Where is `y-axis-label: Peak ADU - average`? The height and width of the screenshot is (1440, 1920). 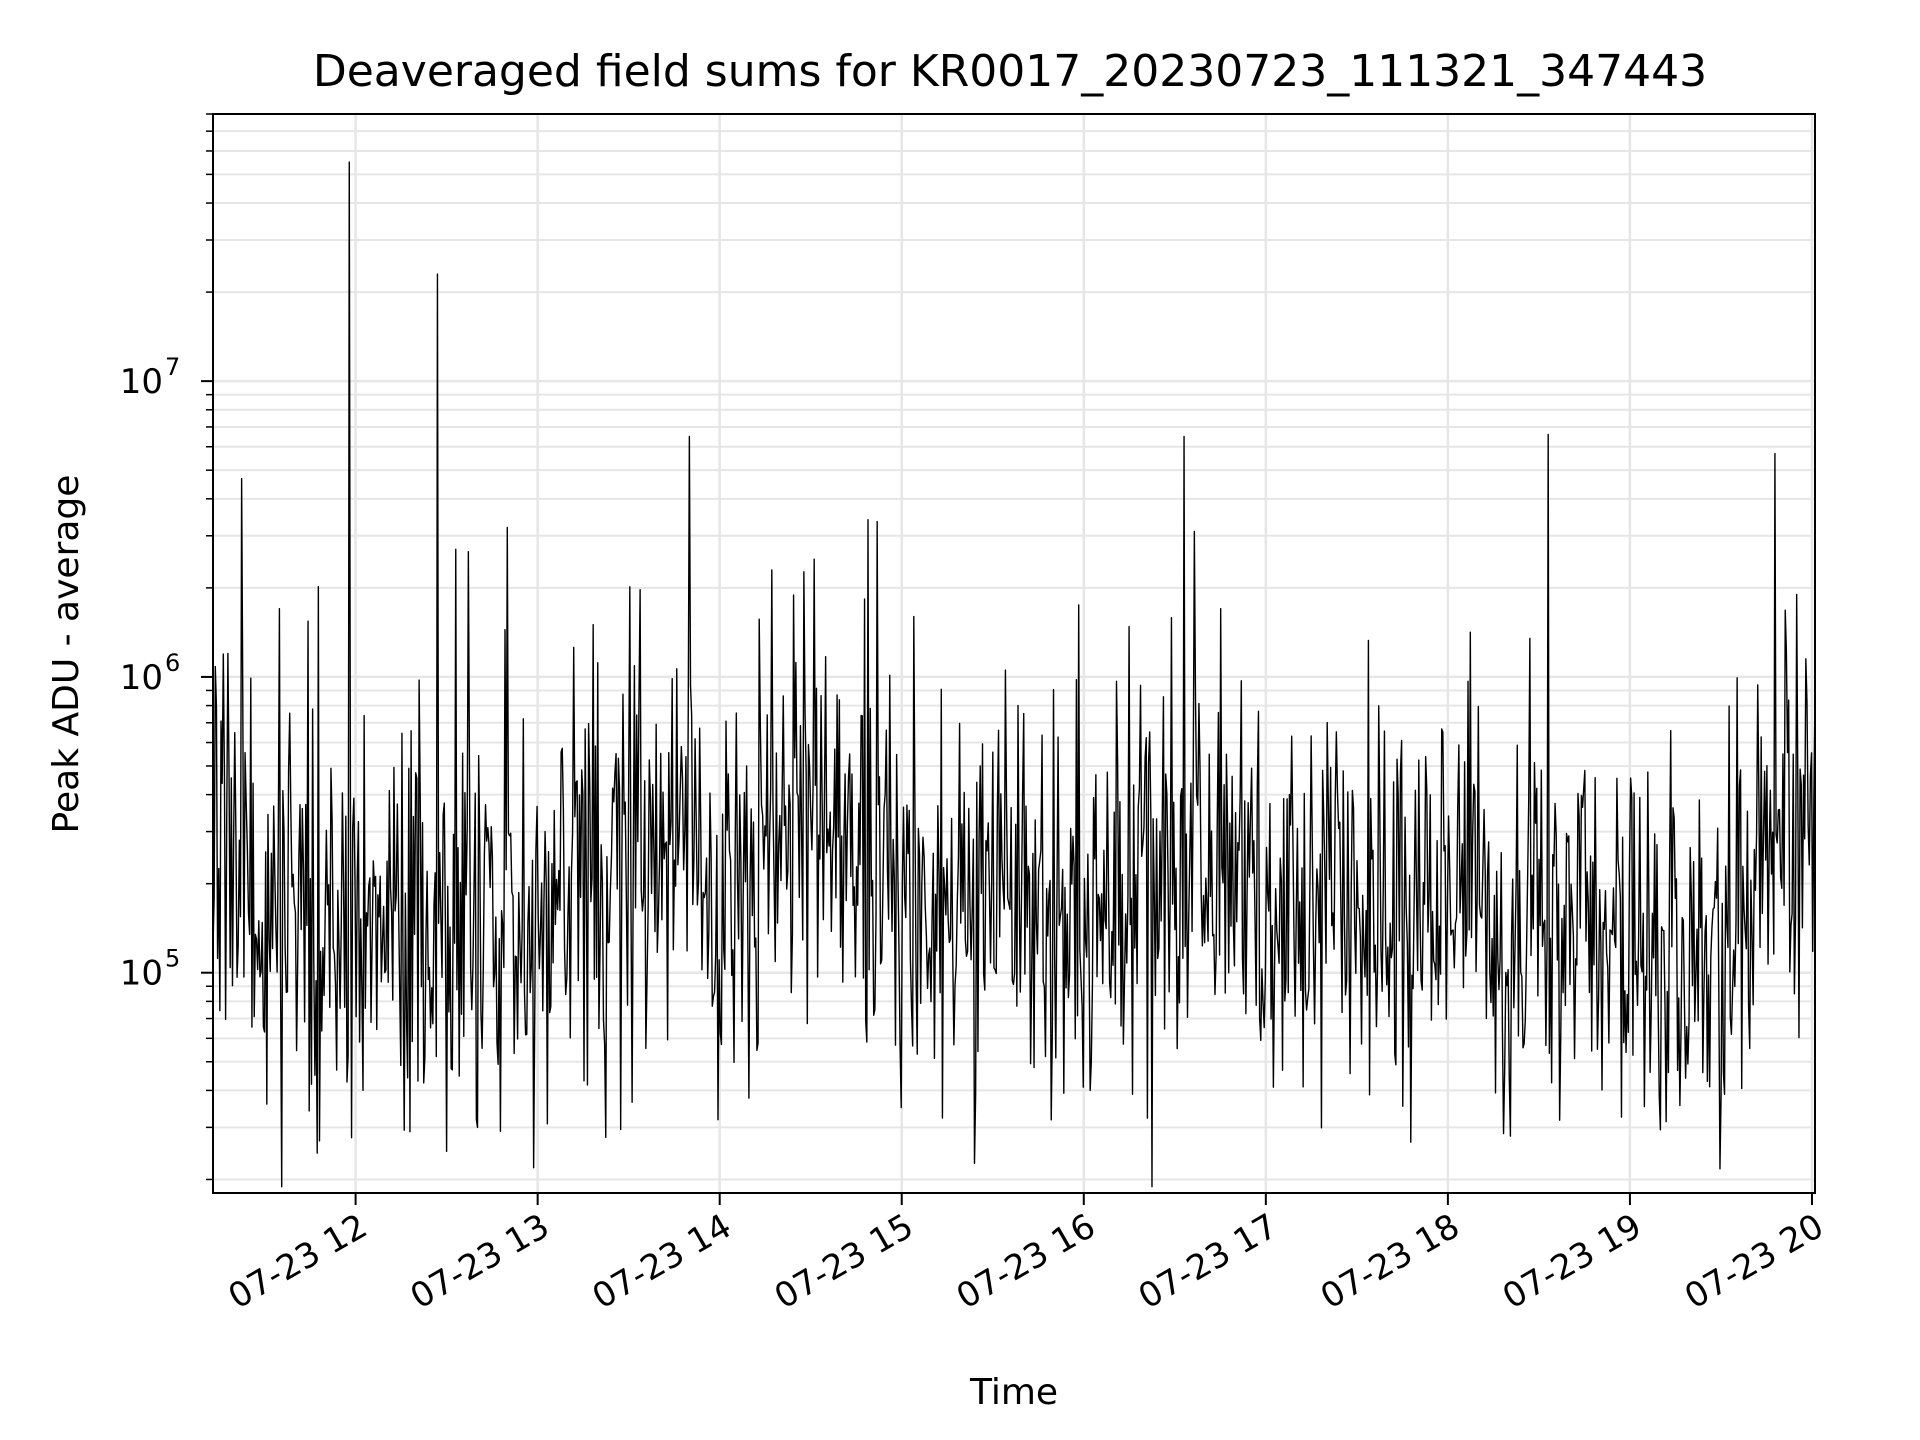 y-axis-label: Peak ADU - average is located at coordinates (66, 654).